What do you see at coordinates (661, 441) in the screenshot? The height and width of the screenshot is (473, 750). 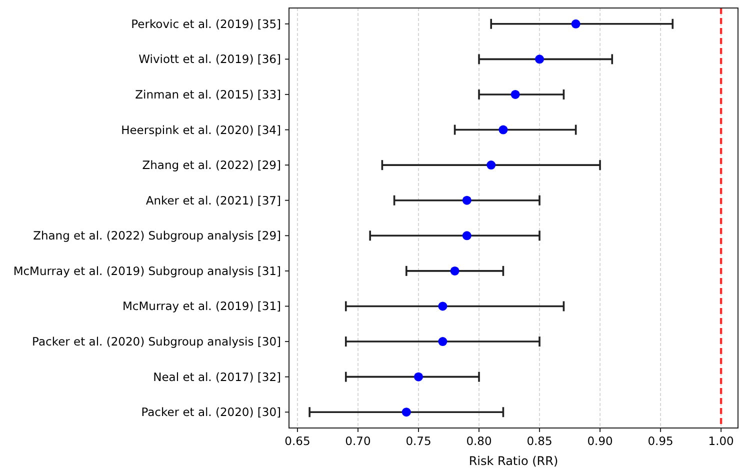 I see `x-tick-label: 0.95` at bounding box center [661, 441].